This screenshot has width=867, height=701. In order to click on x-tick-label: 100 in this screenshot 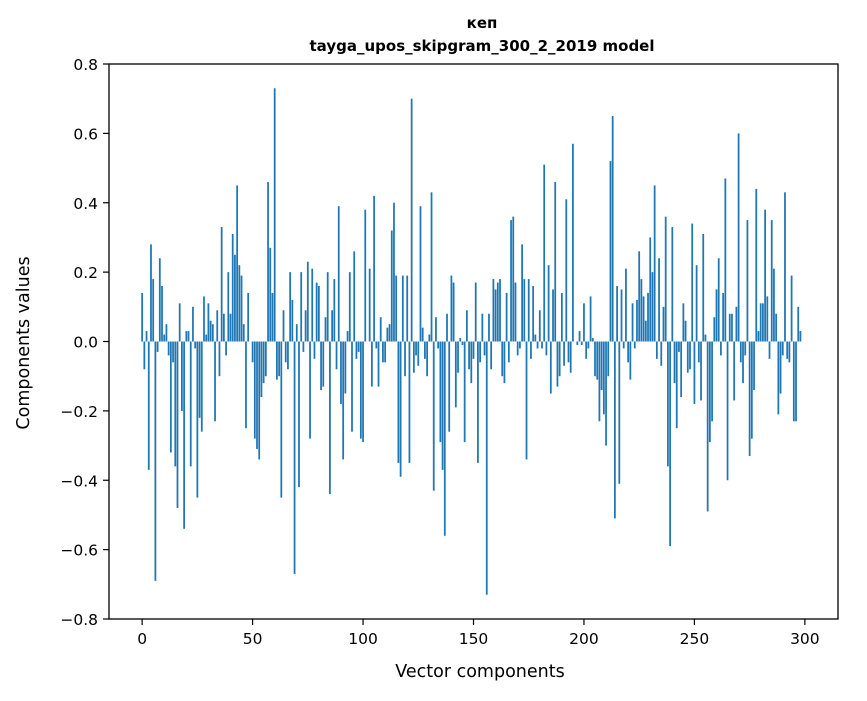, I will do `click(363, 639)`.